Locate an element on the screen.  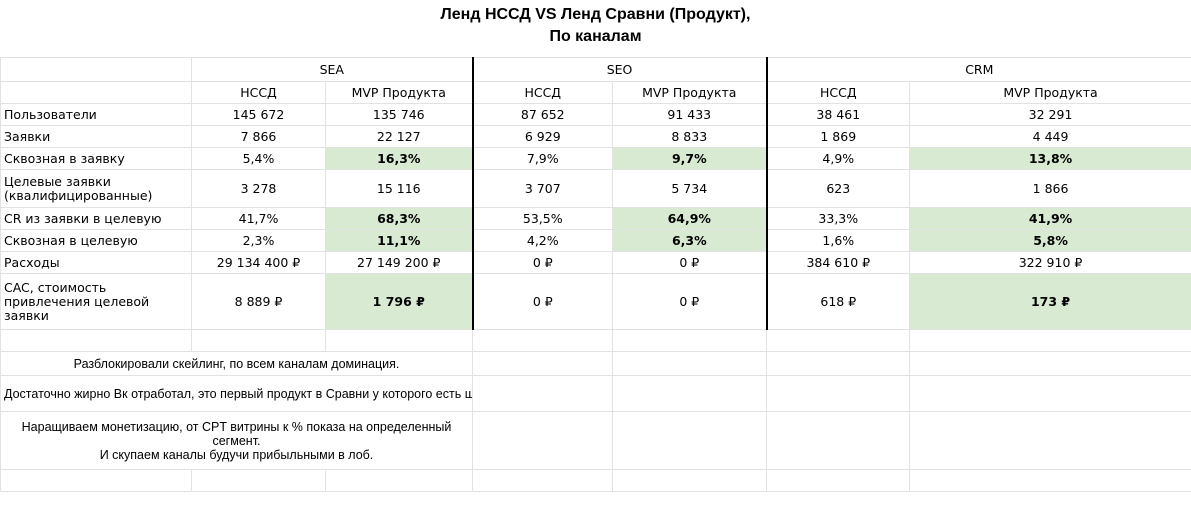
table-cell: 15 116 is located at coordinates (399, 188).